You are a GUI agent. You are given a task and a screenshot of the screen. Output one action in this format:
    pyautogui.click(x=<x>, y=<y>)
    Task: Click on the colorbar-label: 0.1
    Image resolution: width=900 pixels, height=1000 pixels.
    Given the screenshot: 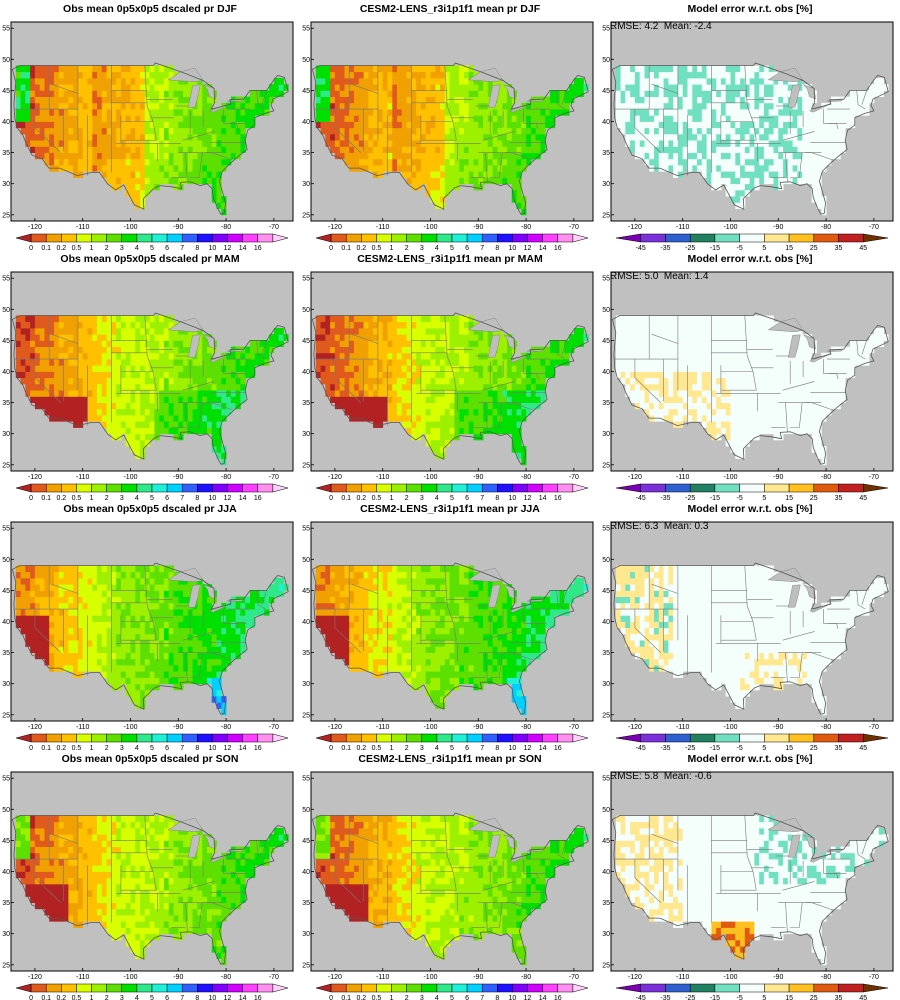 What is the action you would take?
    pyautogui.click(x=346, y=497)
    